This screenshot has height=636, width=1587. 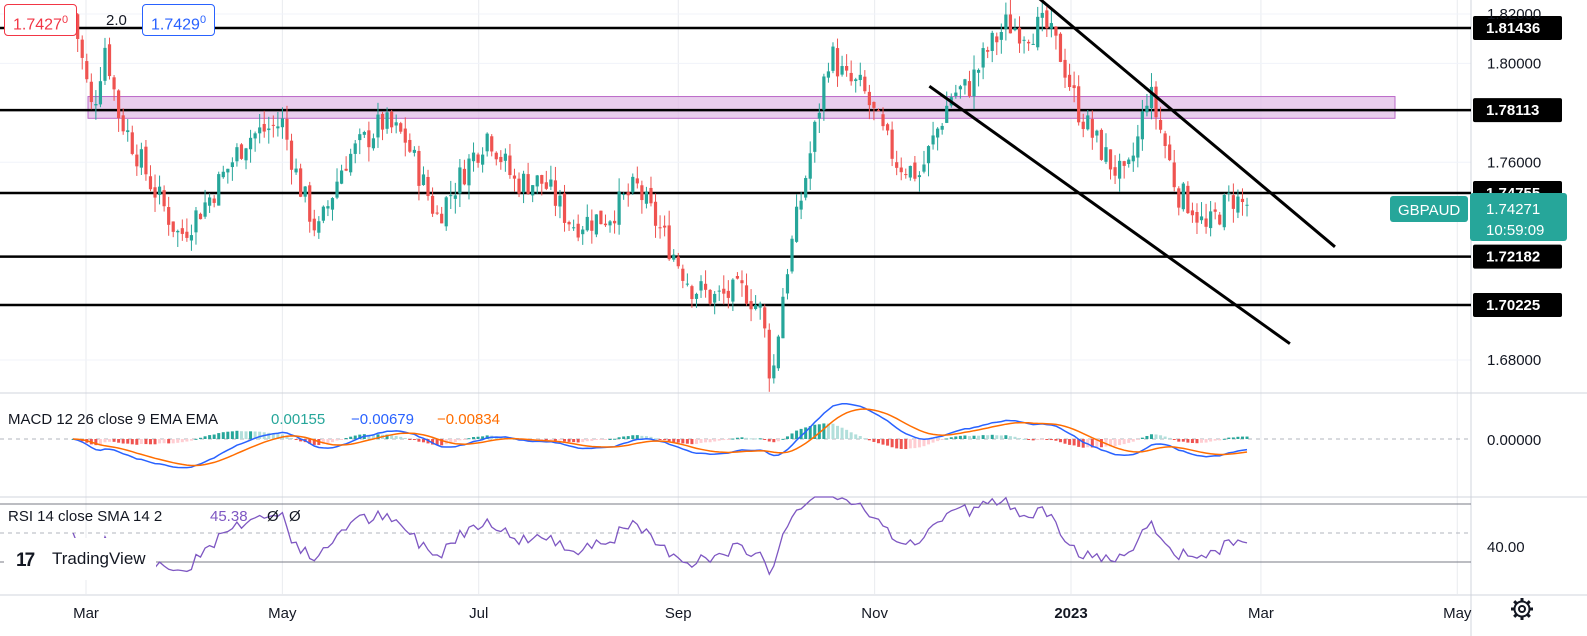 What do you see at coordinates (41, 20) in the screenshot?
I see `bid-price-button: 1.74270` at bounding box center [41, 20].